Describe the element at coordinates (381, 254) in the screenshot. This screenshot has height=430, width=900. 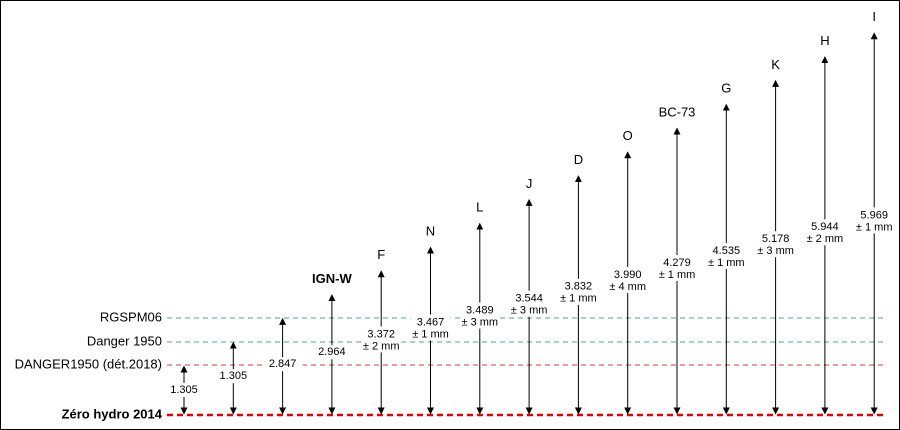
I see `arrow-label: F` at that location.